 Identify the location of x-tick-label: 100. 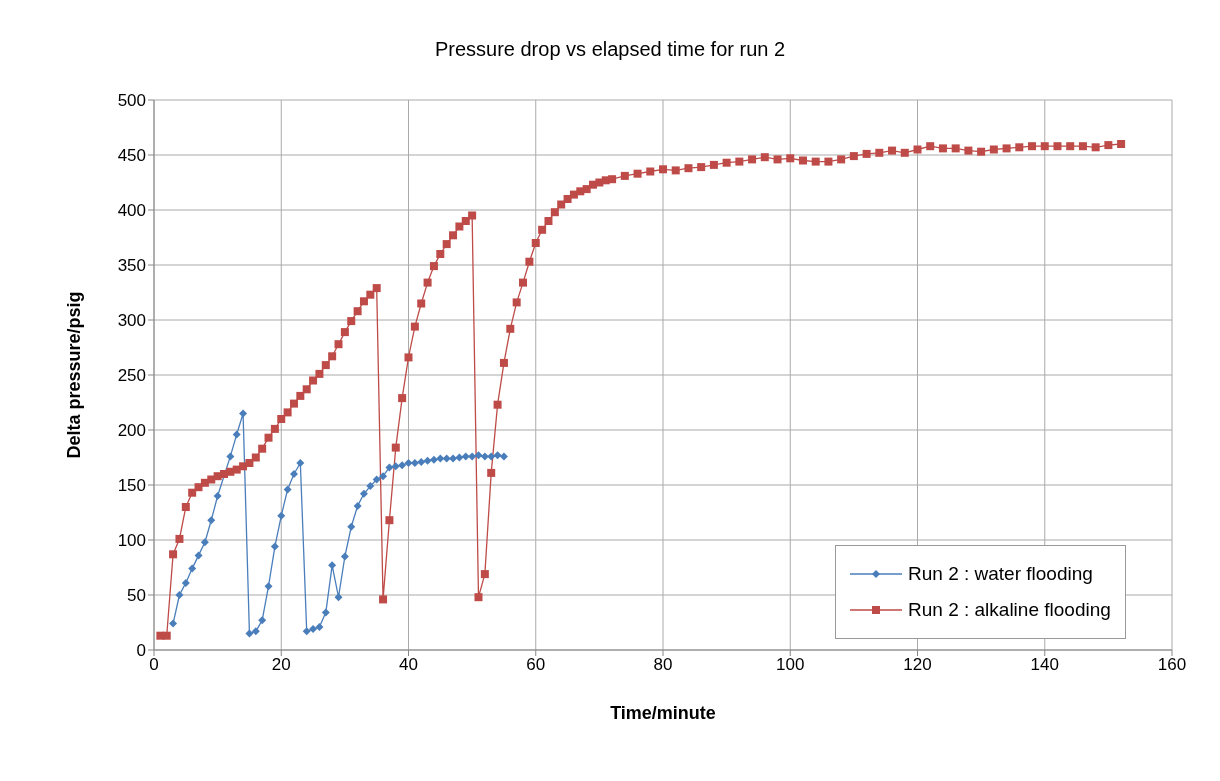
(790, 665).